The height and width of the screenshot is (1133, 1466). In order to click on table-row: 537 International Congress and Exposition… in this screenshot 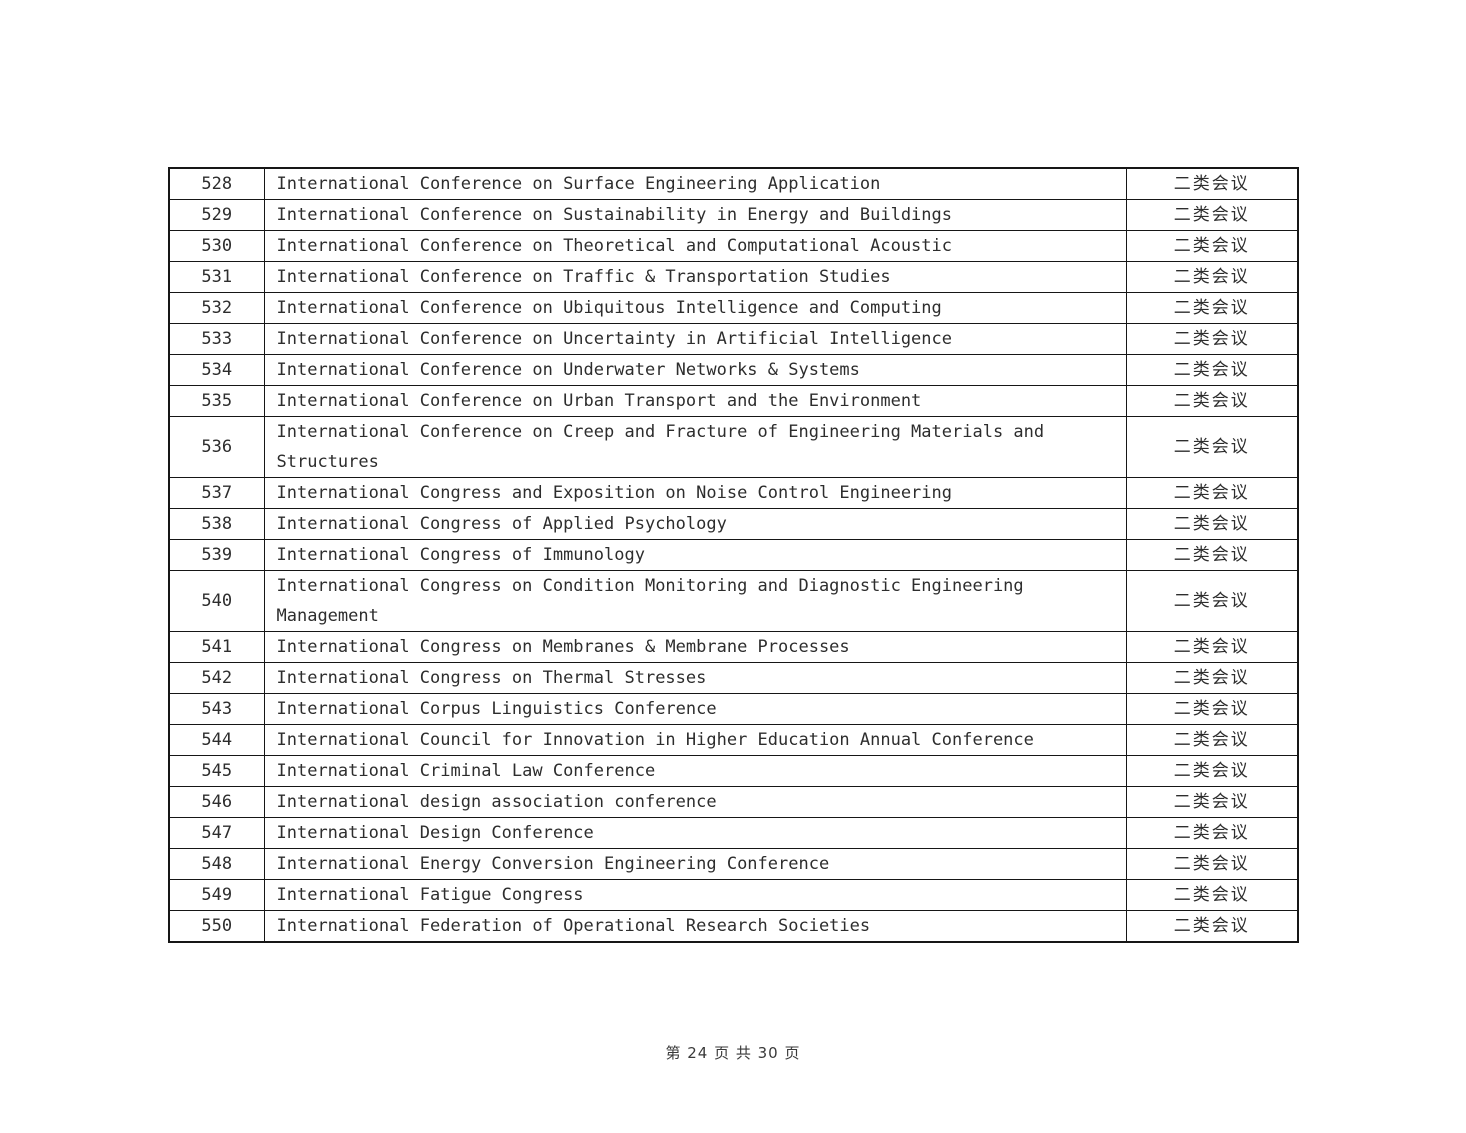, I will do `click(733, 493)`.